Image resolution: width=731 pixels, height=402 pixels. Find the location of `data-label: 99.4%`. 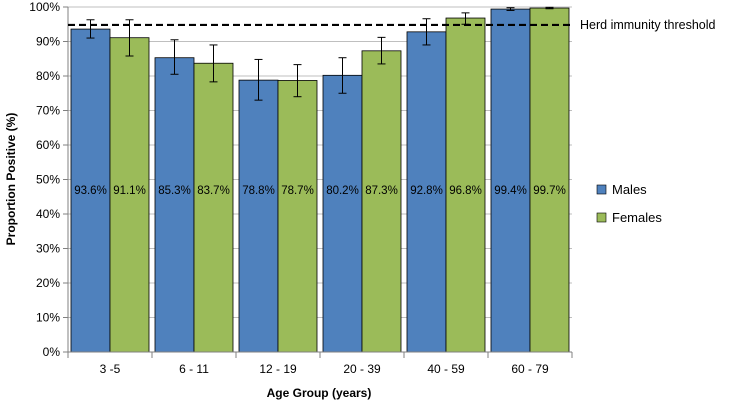

data-label: 99.4% is located at coordinates (510, 191).